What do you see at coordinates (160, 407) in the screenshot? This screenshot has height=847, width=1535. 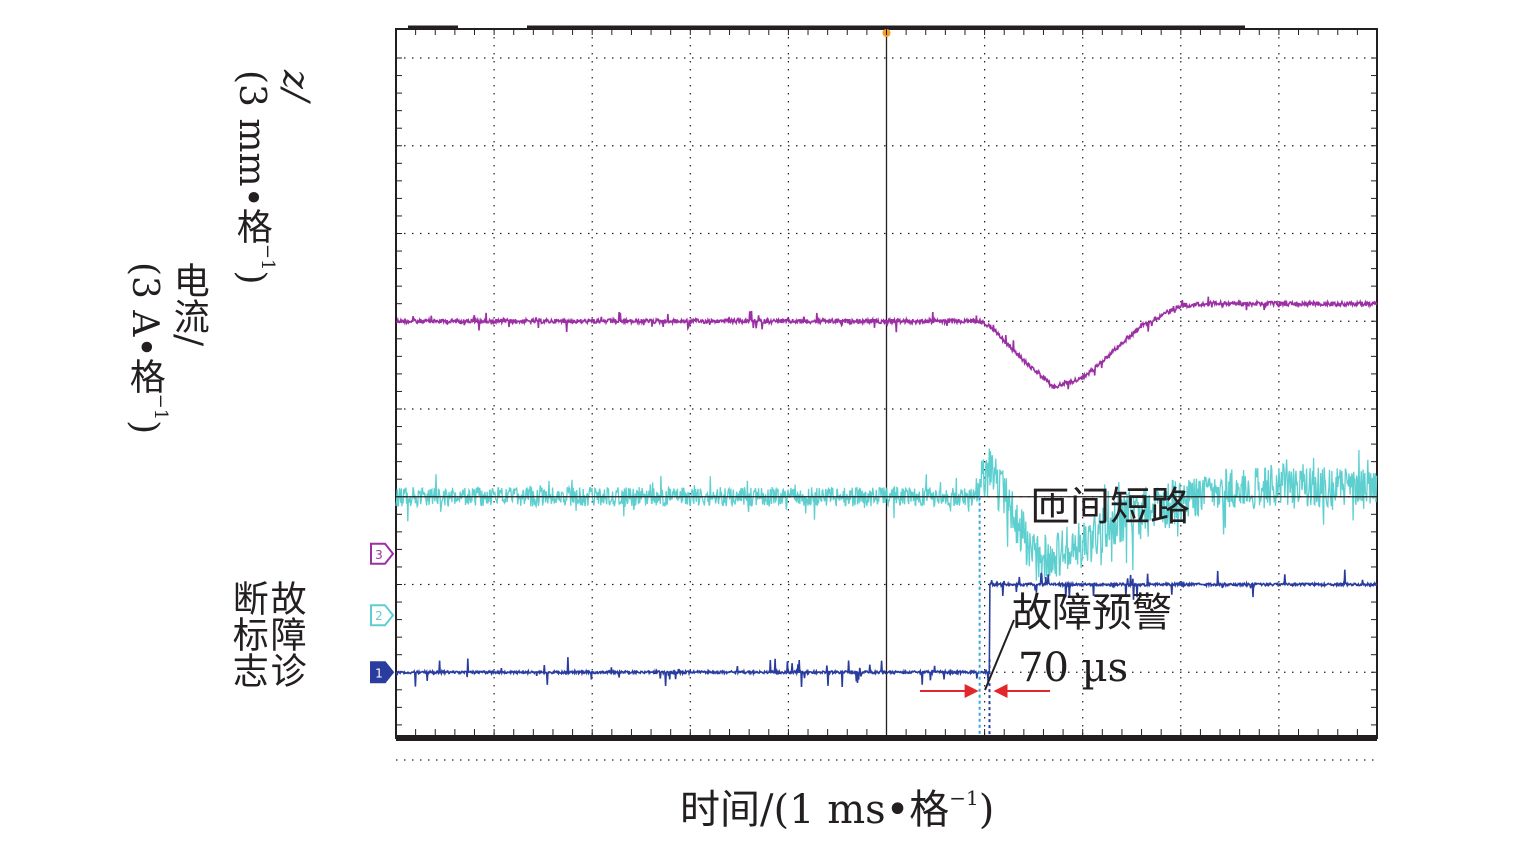 I see `current-label-sup: −1` at bounding box center [160, 407].